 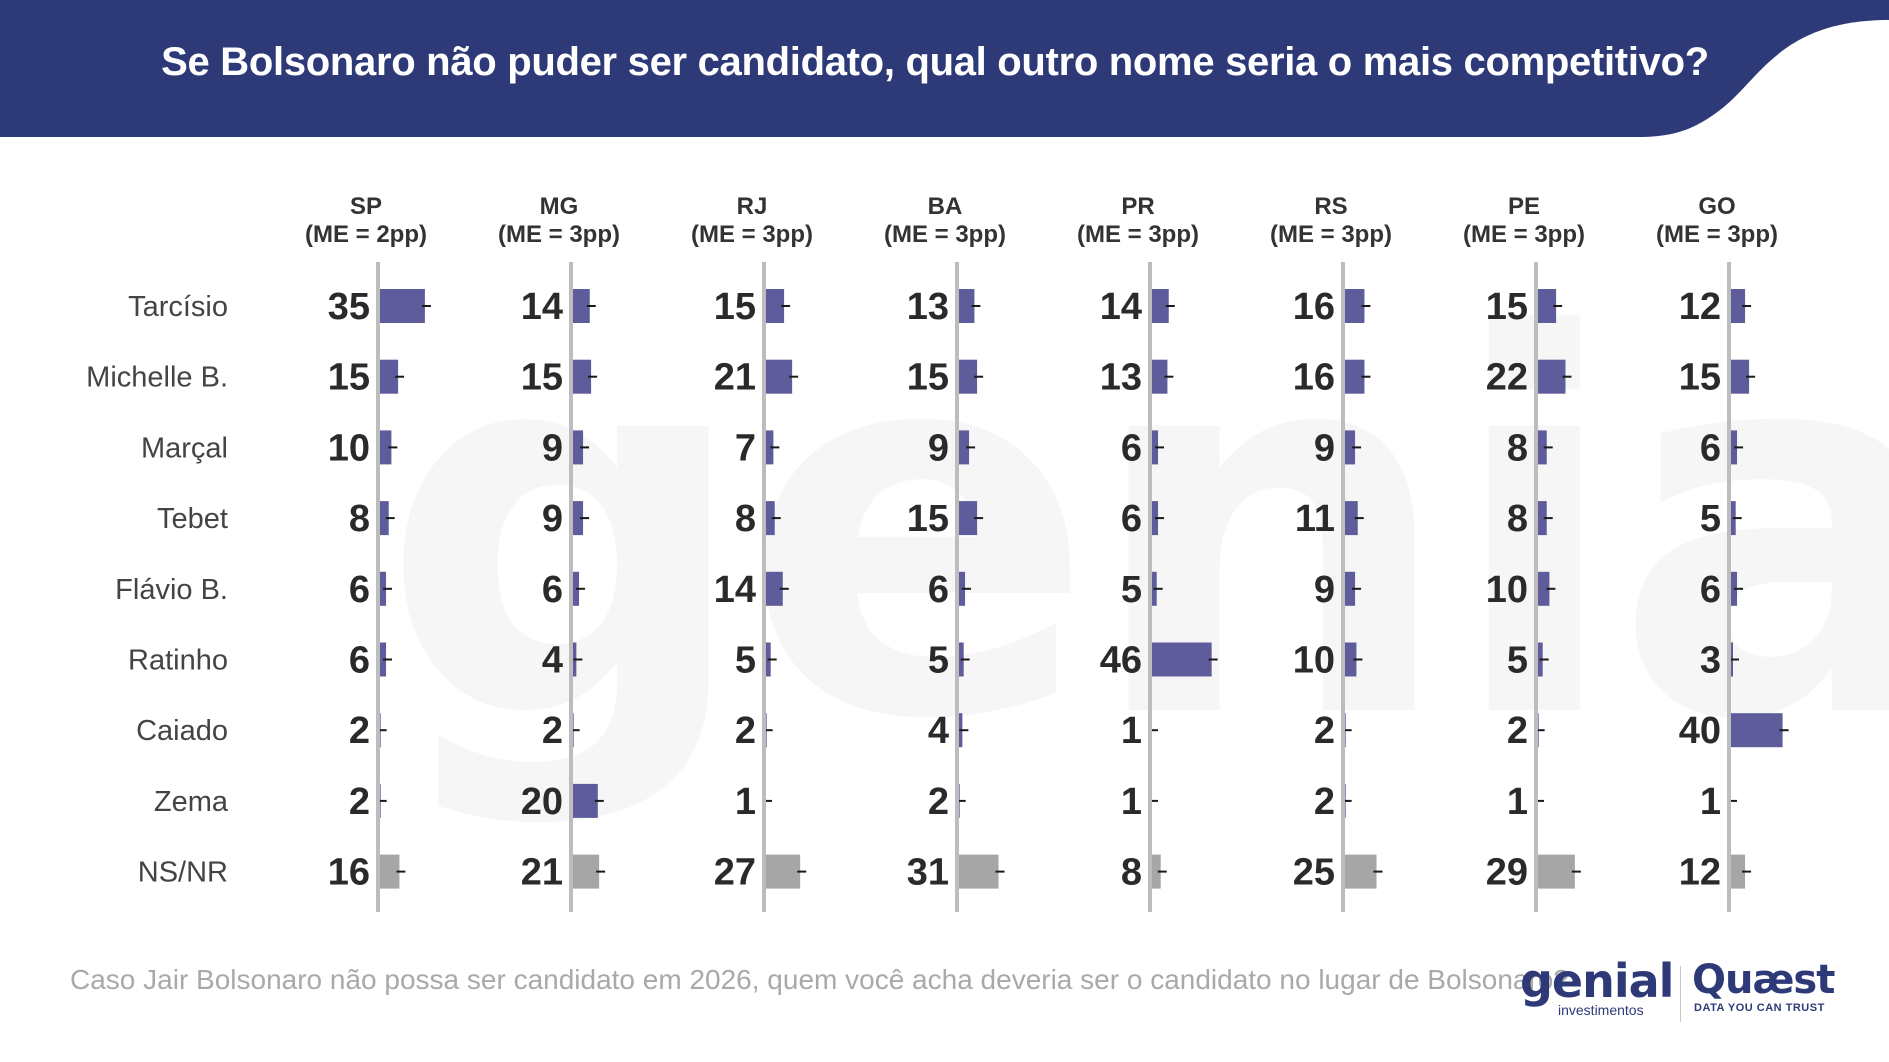 What do you see at coordinates (745, 448) in the screenshot?
I see `data-label: 7` at bounding box center [745, 448].